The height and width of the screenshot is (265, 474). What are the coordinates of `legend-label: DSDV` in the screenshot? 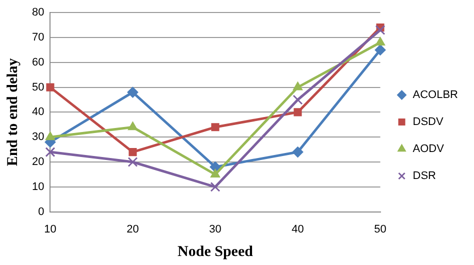 It's located at (428, 122).